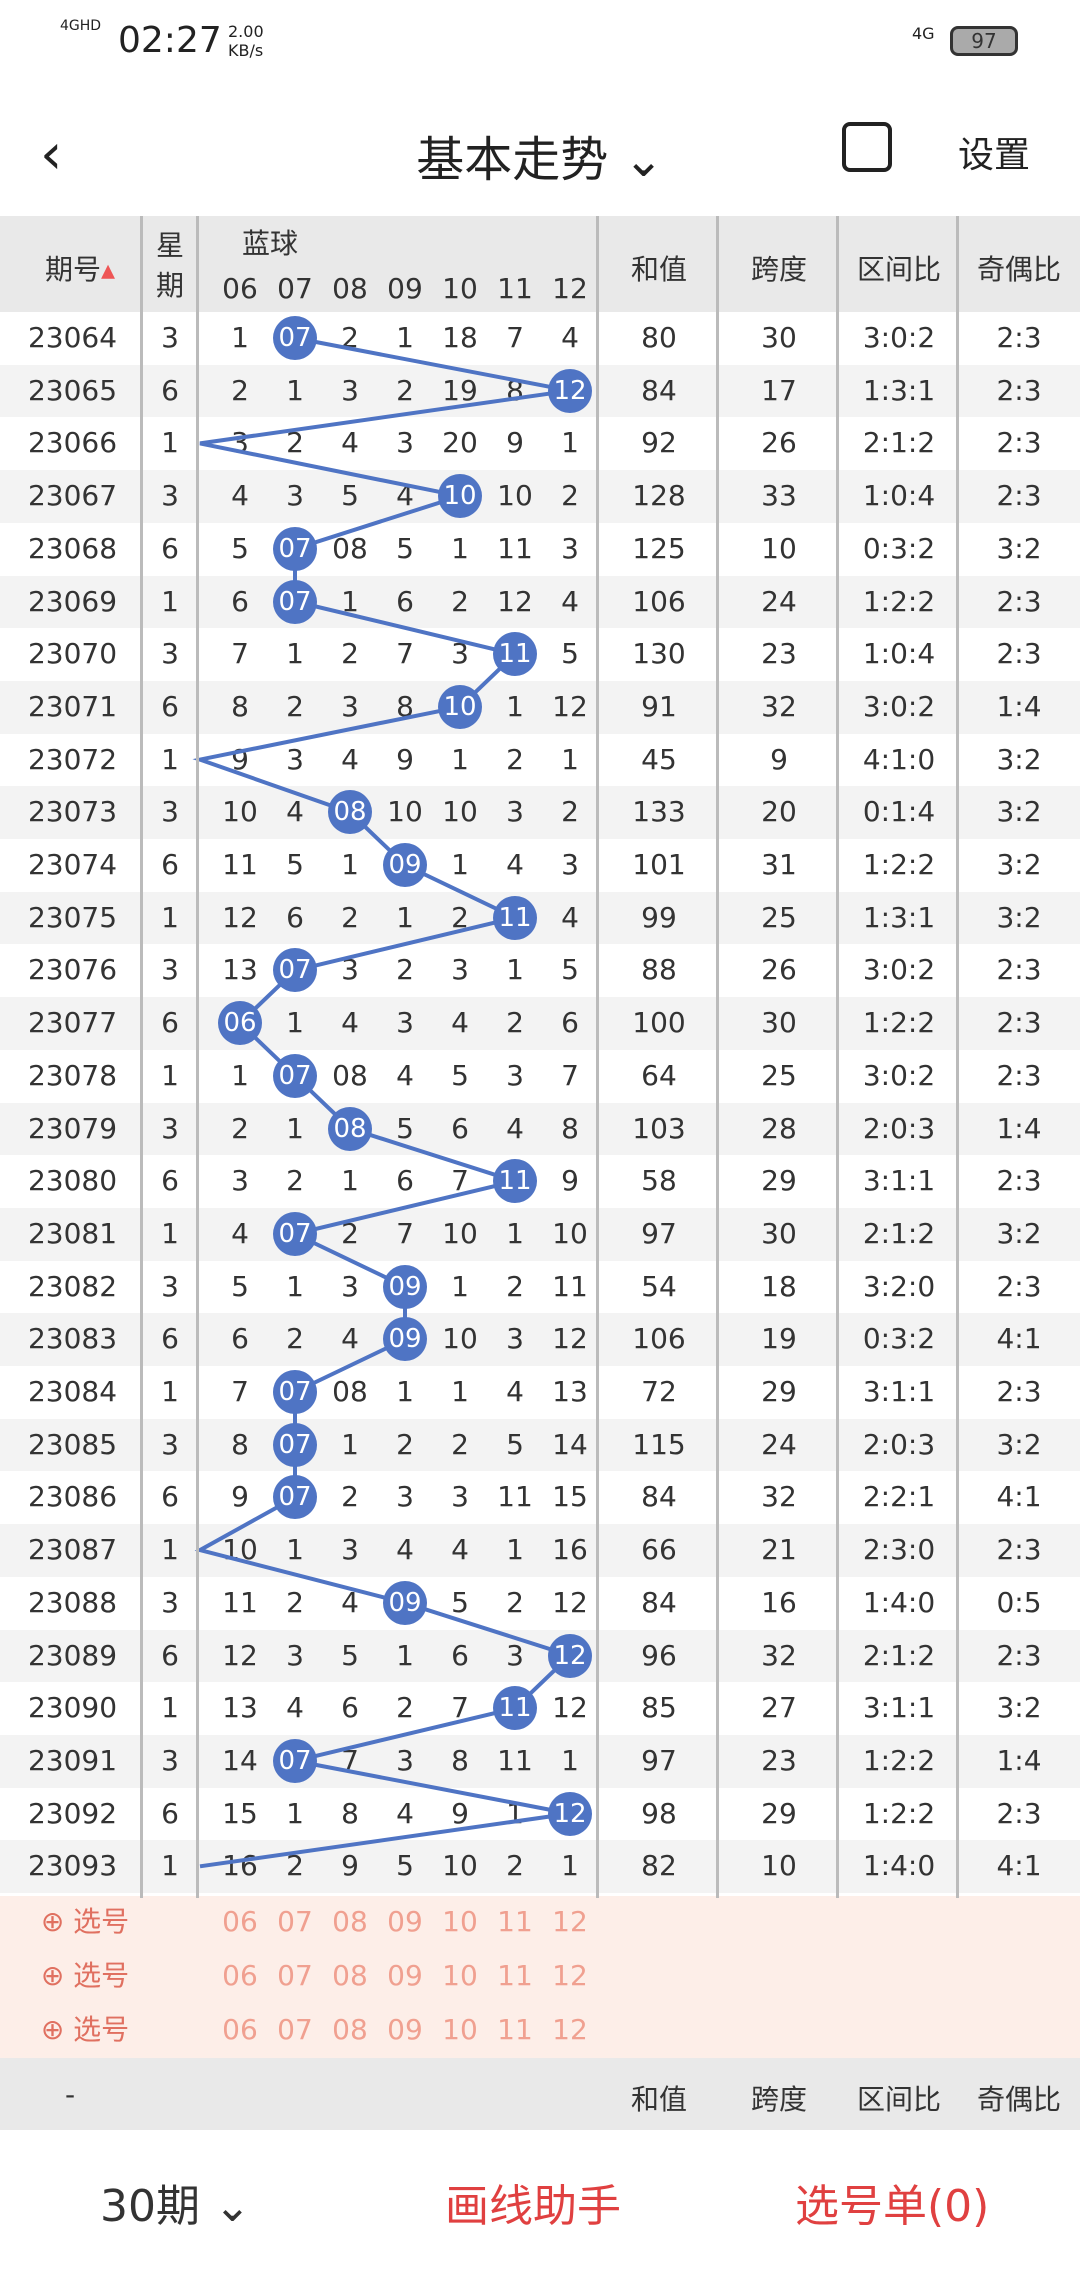 The width and height of the screenshot is (1080, 2280). I want to click on col-header-06: 06, so click(240, 288).